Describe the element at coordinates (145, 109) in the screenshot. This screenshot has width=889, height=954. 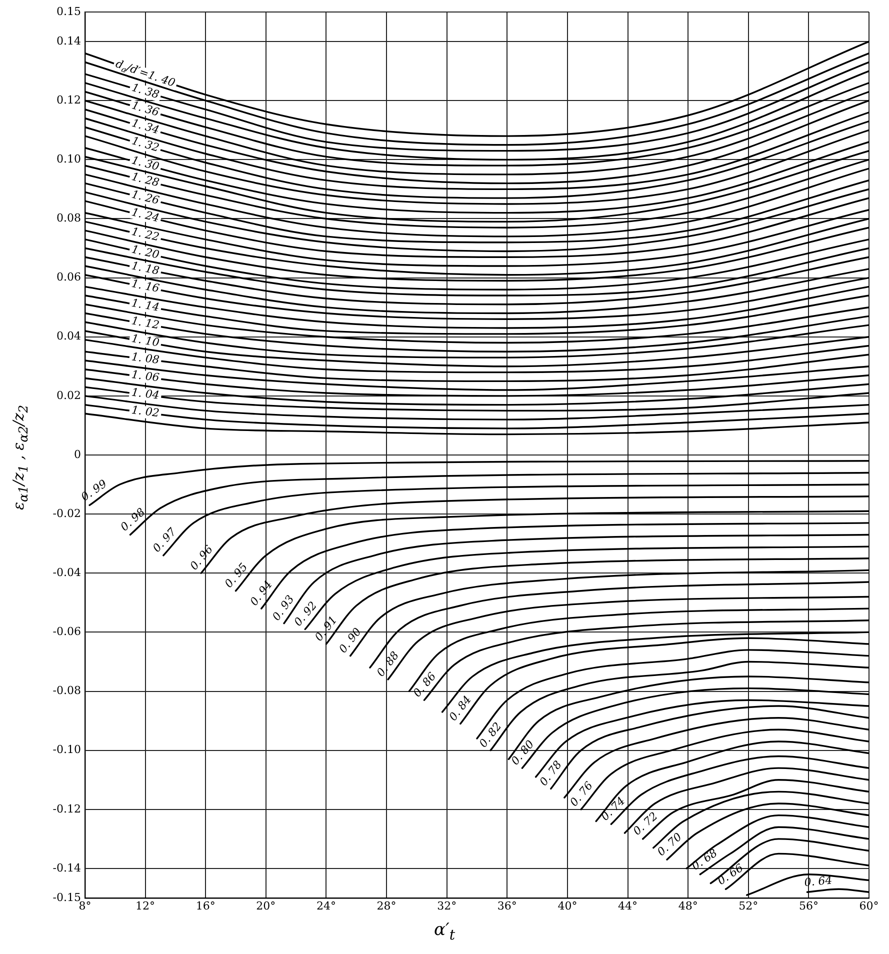
I see `text: 1. 36` at that location.